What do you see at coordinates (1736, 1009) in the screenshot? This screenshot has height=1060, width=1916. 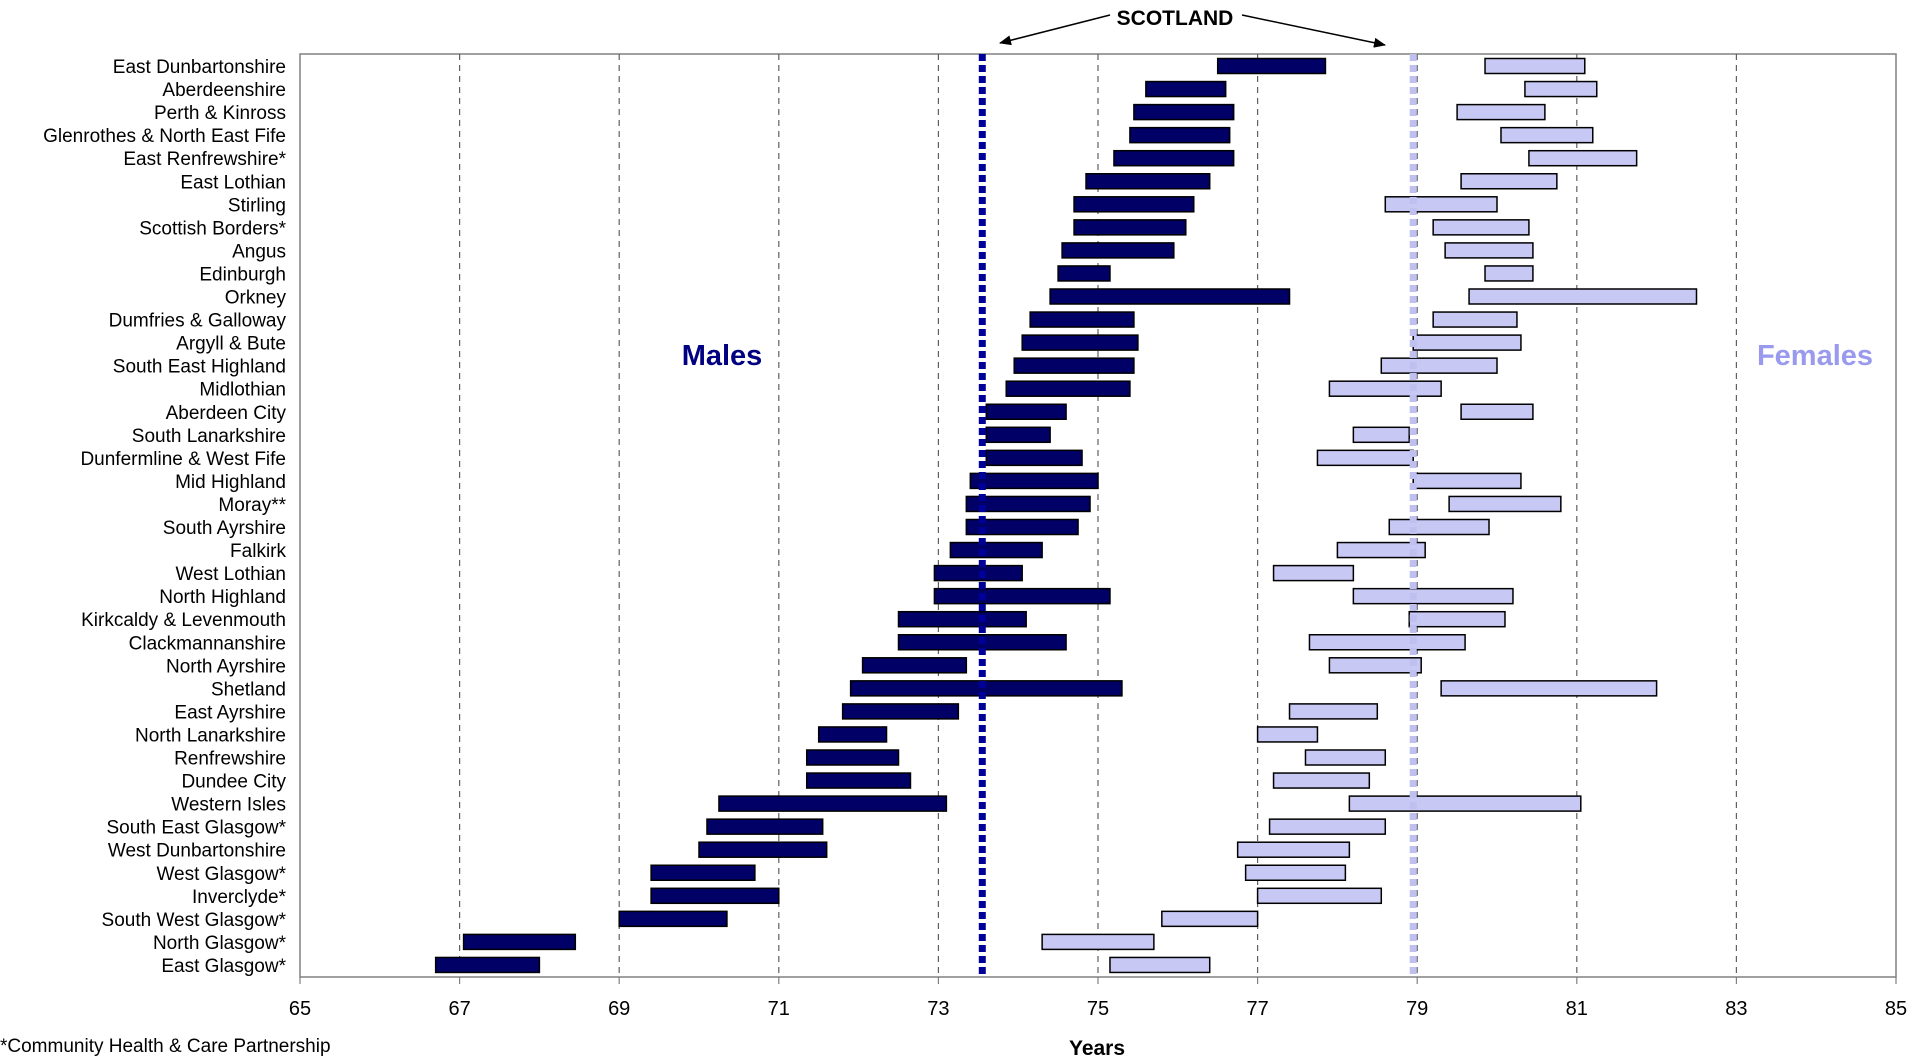 I see `x-tick-label: 83` at bounding box center [1736, 1009].